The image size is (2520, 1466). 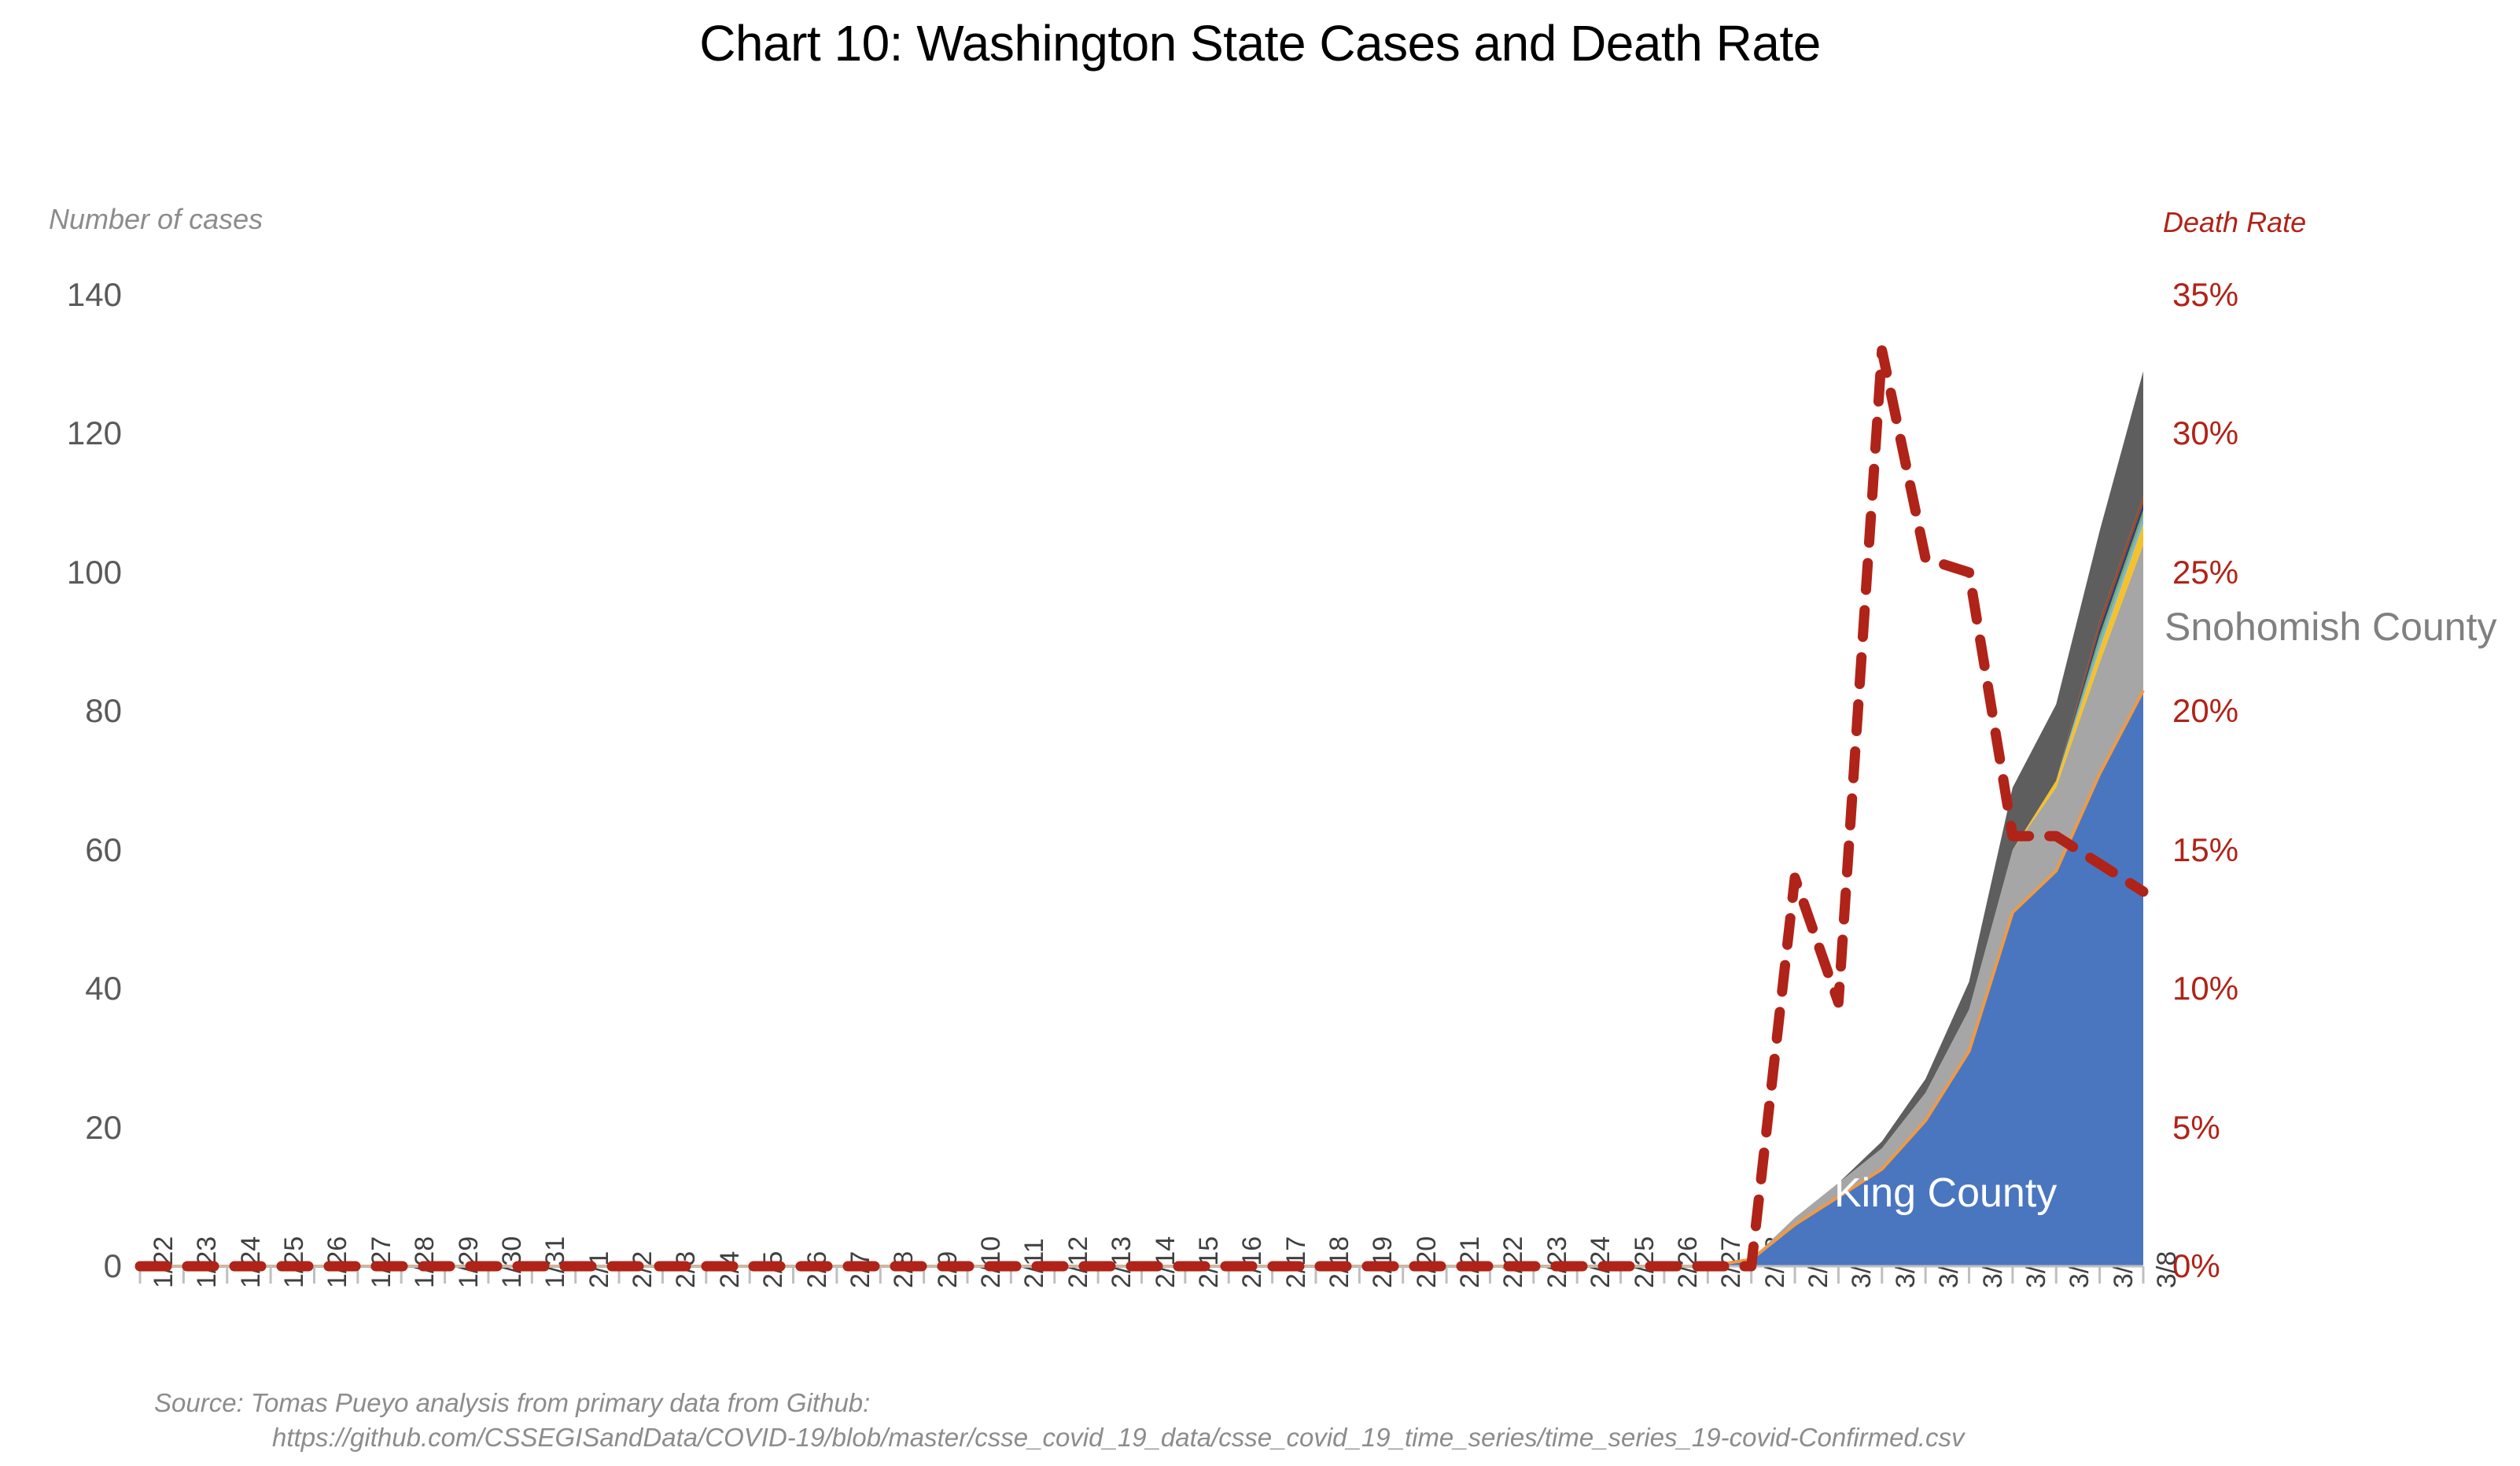 What do you see at coordinates (2205, 433) in the screenshot?
I see `right-axis-tick: 30%` at bounding box center [2205, 433].